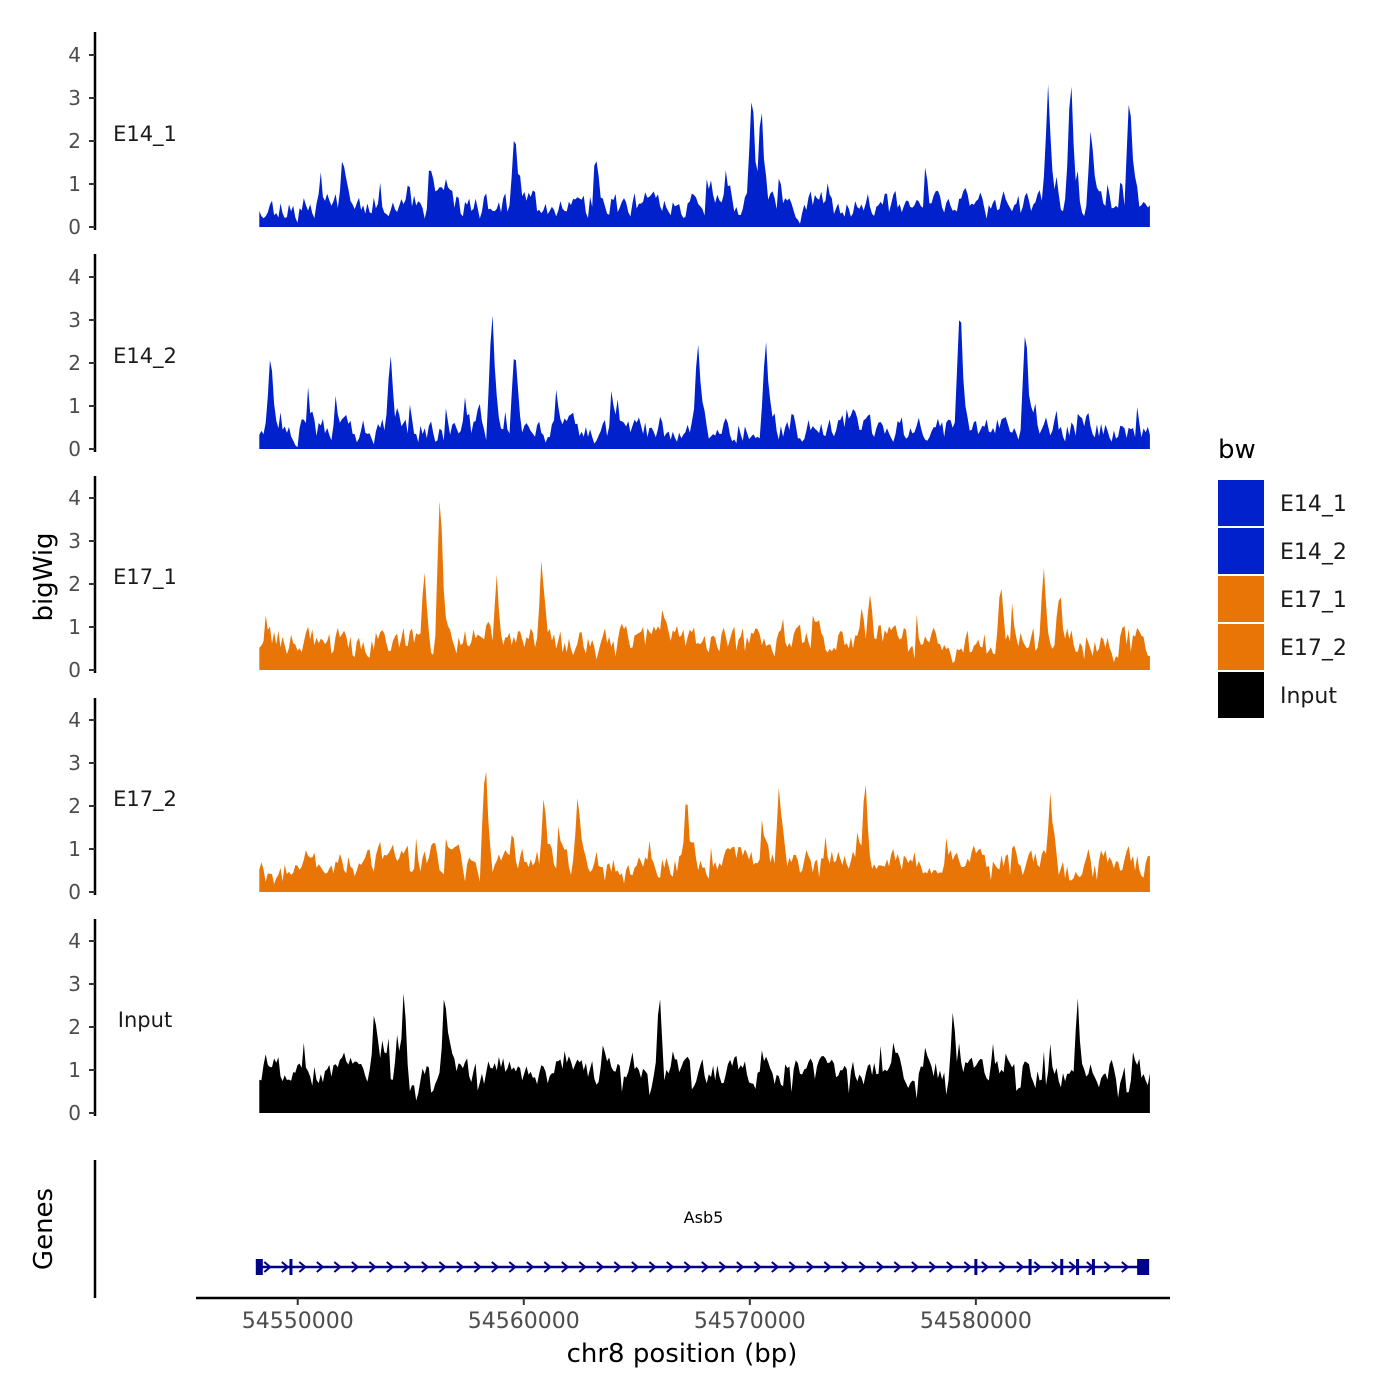 The width and height of the screenshot is (1400, 1400). What do you see at coordinates (145, 577) in the screenshot?
I see `track-label: E17_1` at bounding box center [145, 577].